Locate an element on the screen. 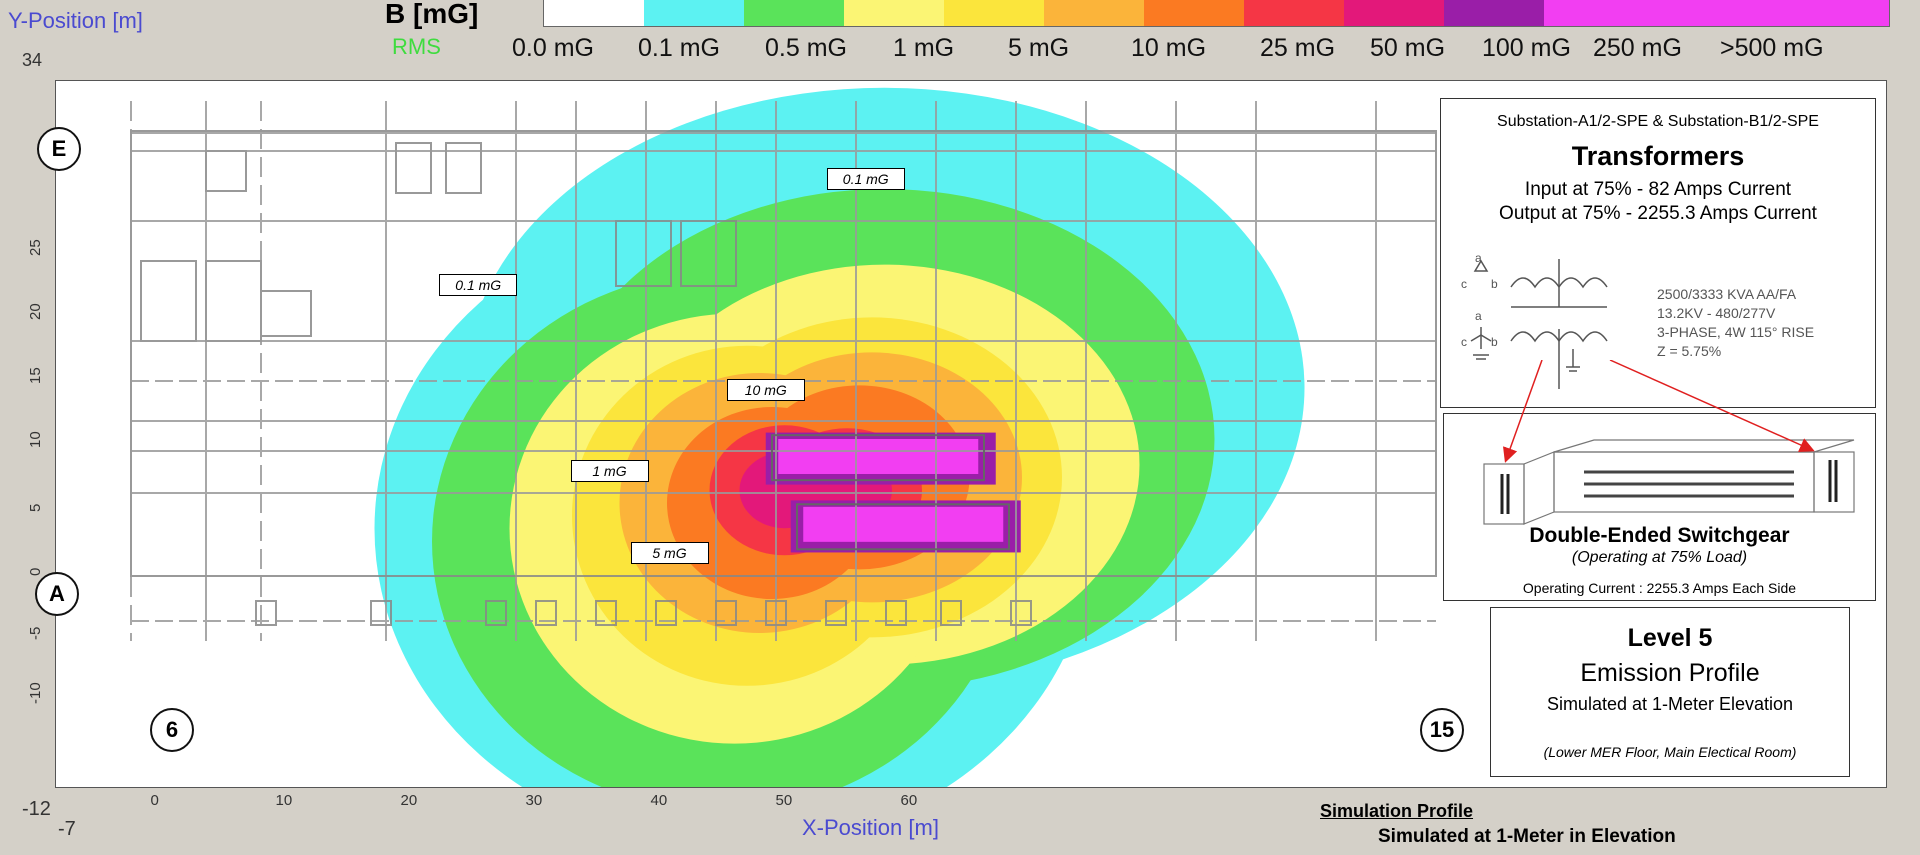  simulation-profile-label: Simulation Profile is located at coordinates (1397, 811).